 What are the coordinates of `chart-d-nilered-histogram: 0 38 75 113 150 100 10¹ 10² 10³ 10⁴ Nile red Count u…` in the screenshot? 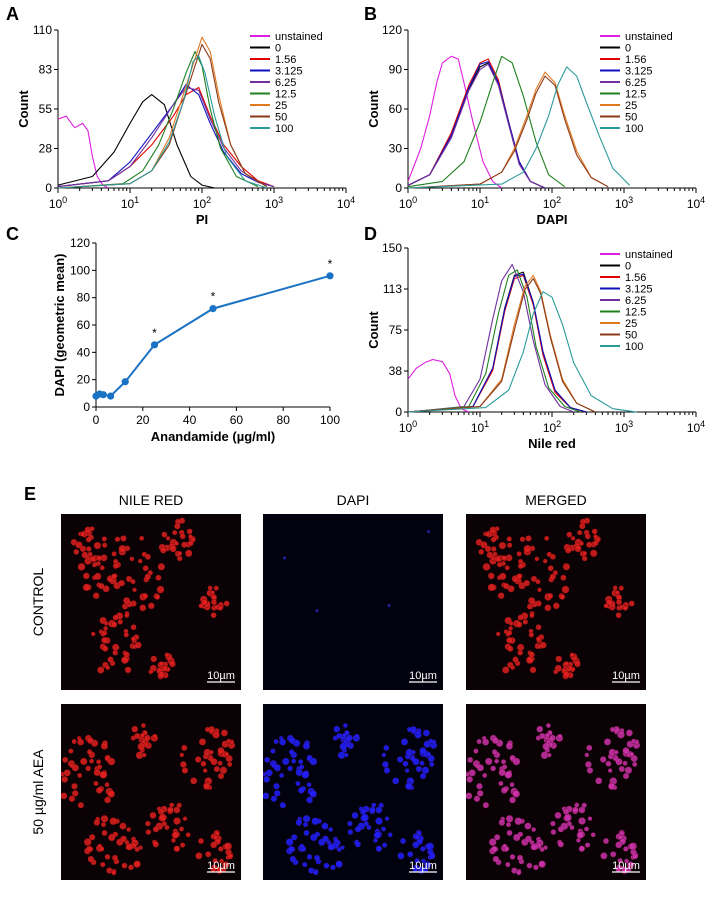 It's located at (535, 346).